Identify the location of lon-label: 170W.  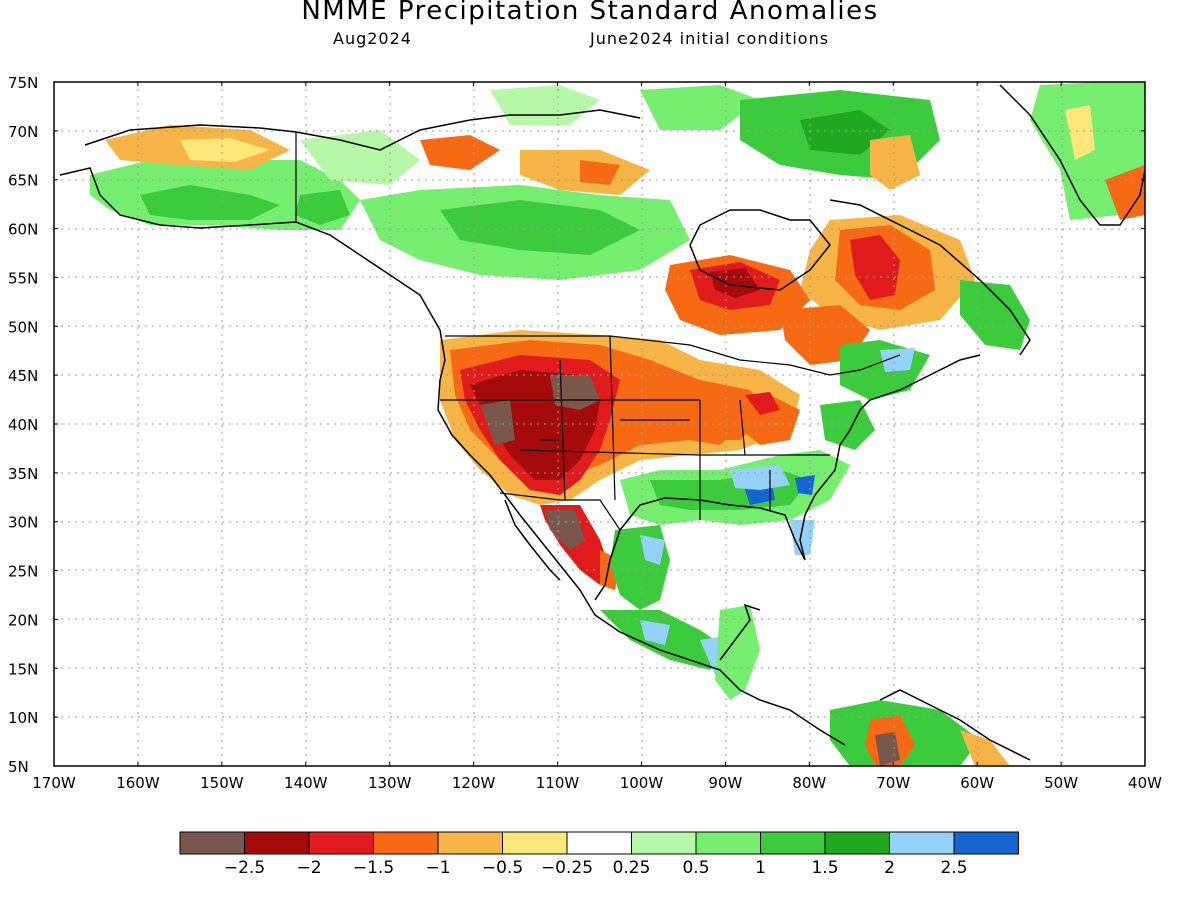
(54, 783).